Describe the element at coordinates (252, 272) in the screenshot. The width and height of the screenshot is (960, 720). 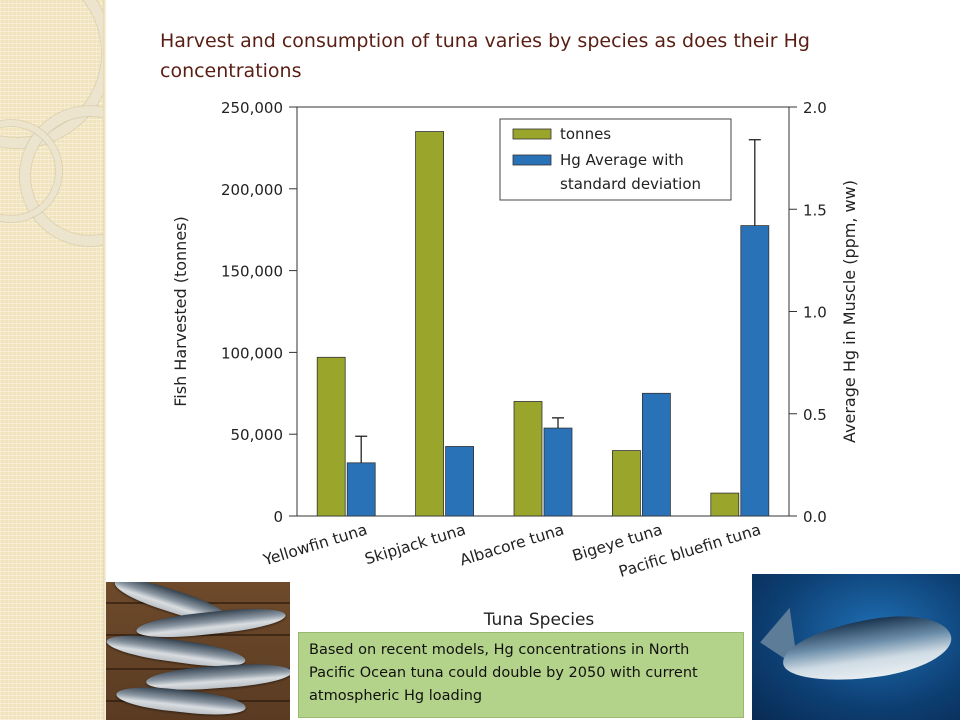
I see `left-axis-tick-label: 150,000` at that location.